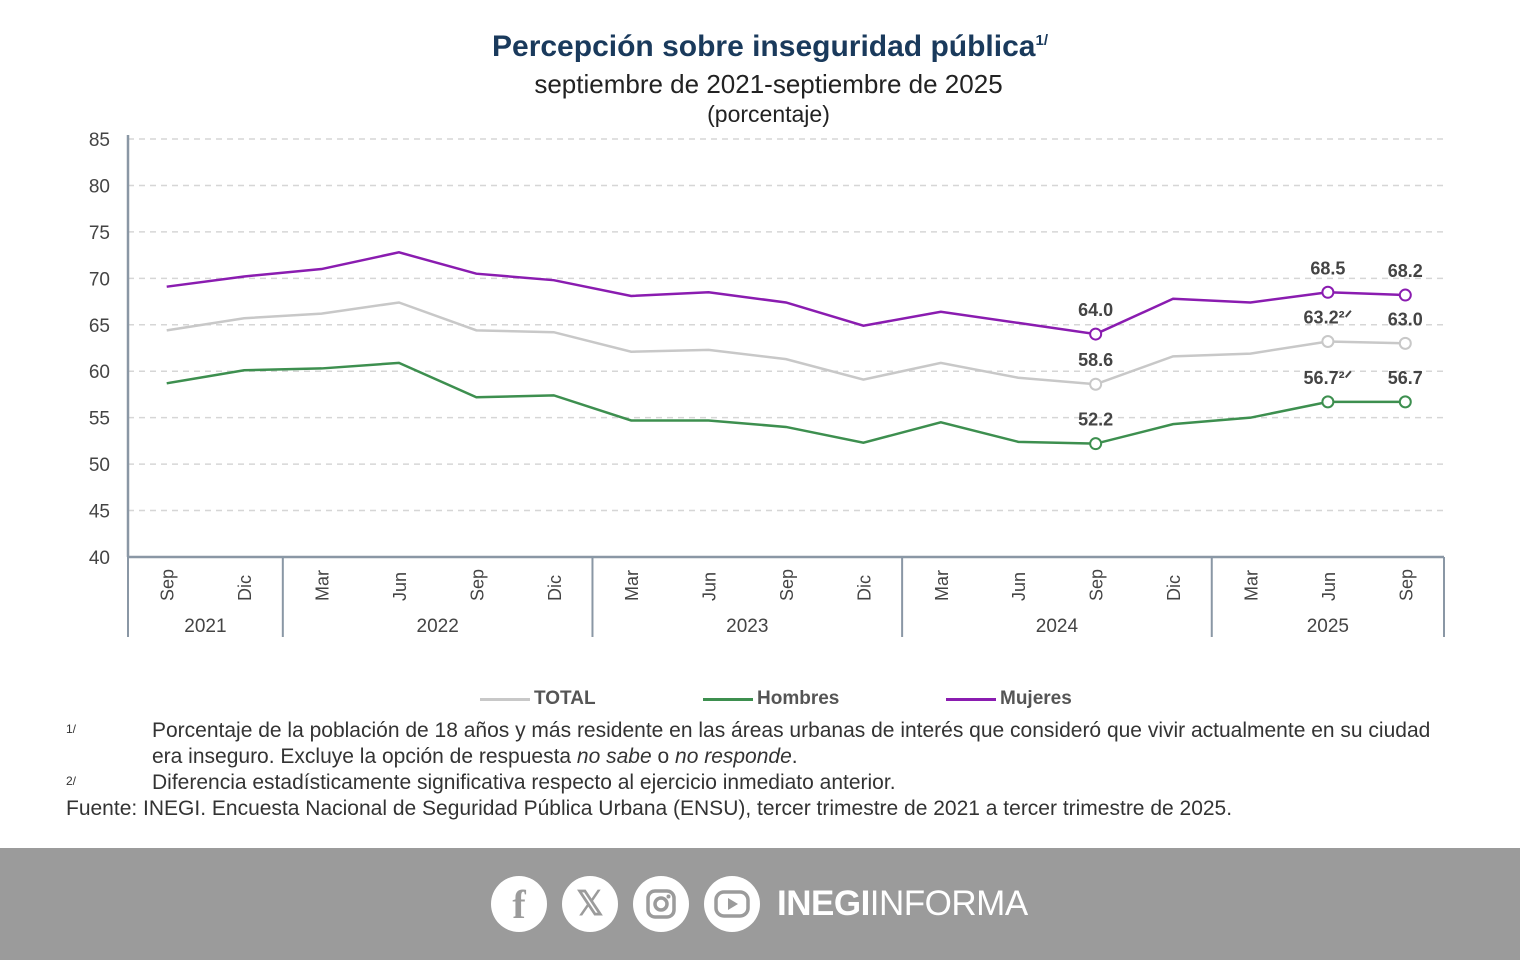  Describe the element at coordinates (99, 372) in the screenshot. I see `y-tick-label: 60` at that location.